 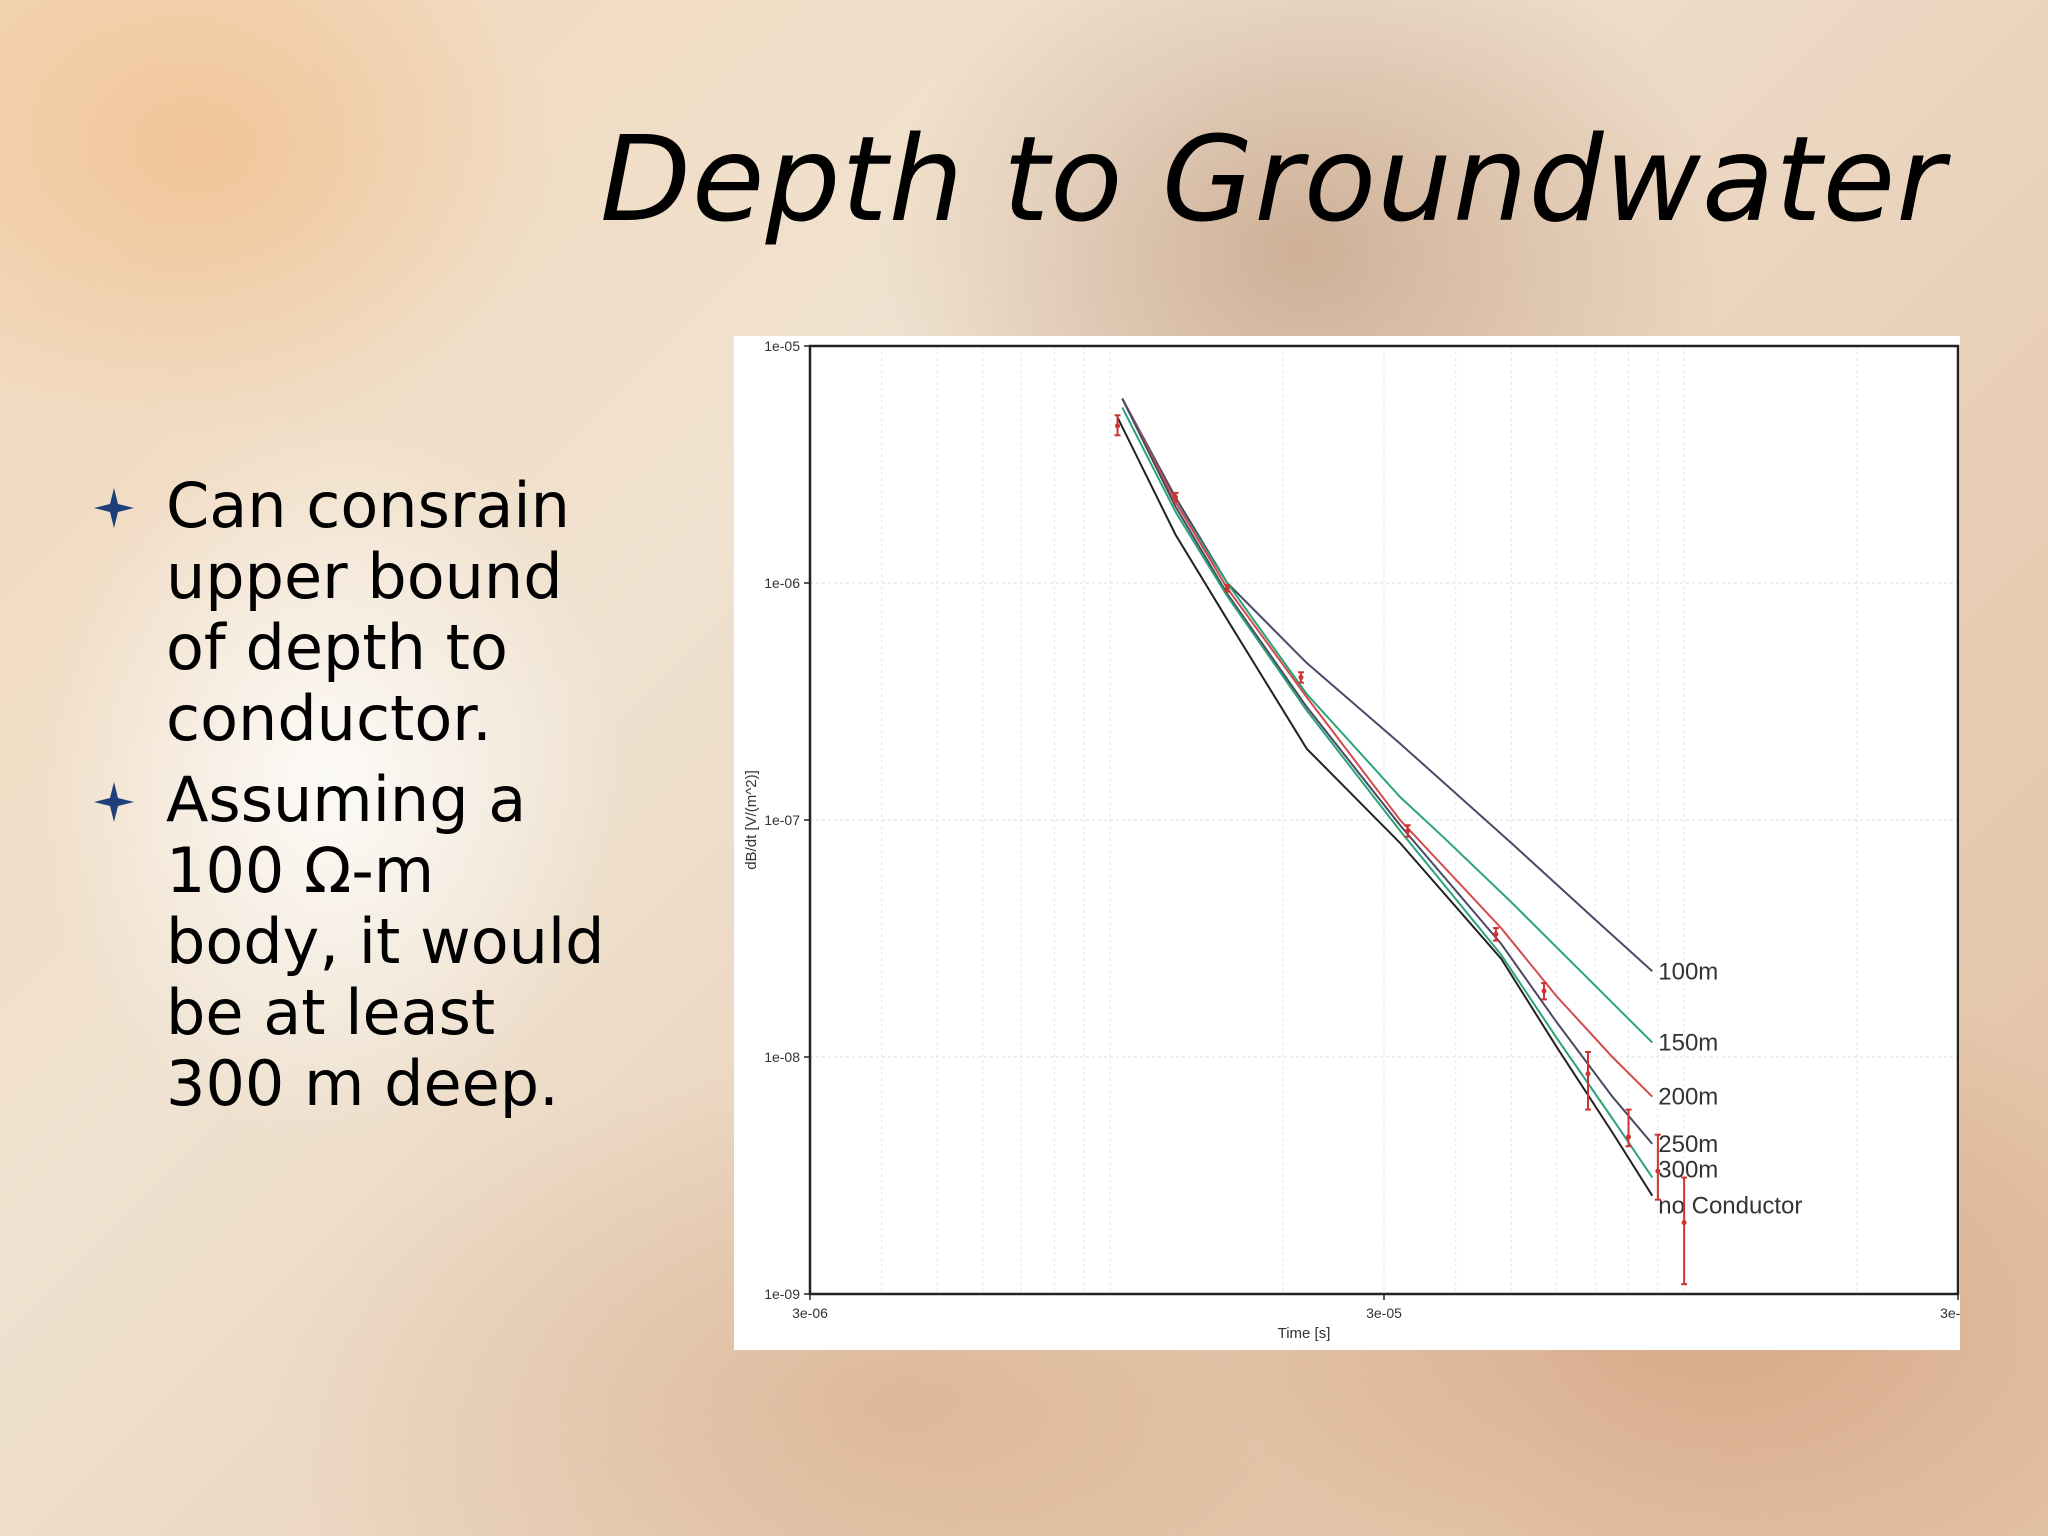 What do you see at coordinates (1384, 1313) in the screenshot?
I see `x-tick-label: 3e-05` at bounding box center [1384, 1313].